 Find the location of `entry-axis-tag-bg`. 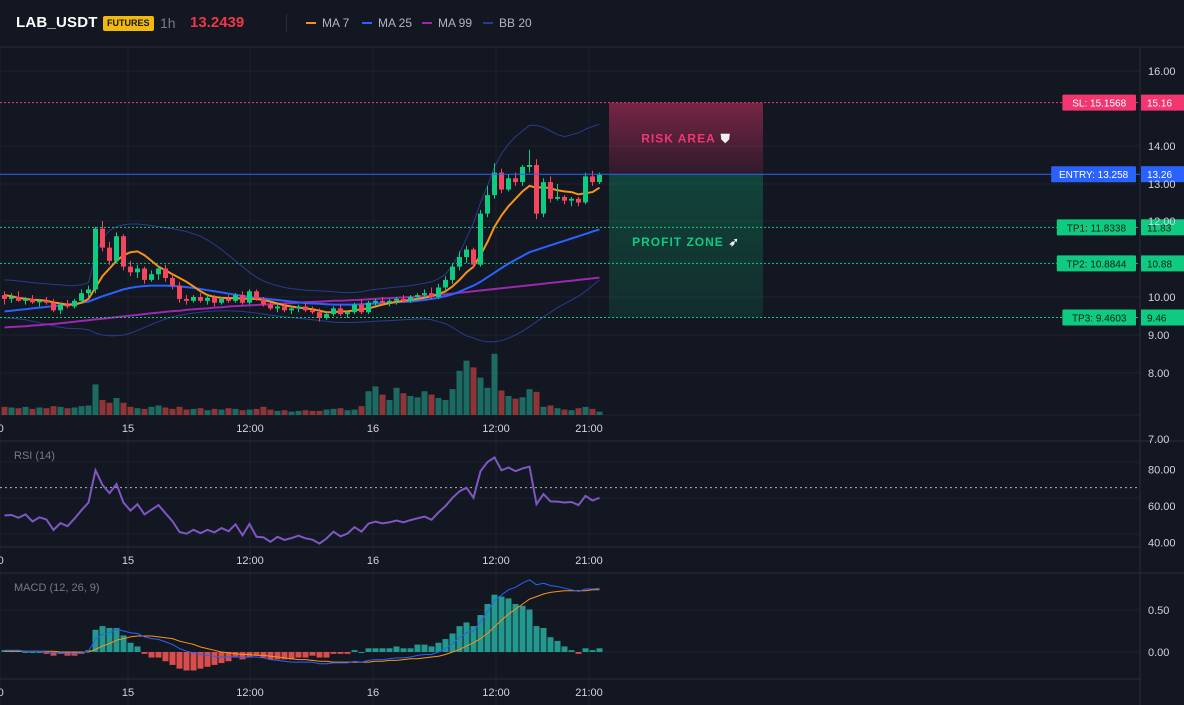

entry-axis-tag-bg is located at coordinates (1162, 174).